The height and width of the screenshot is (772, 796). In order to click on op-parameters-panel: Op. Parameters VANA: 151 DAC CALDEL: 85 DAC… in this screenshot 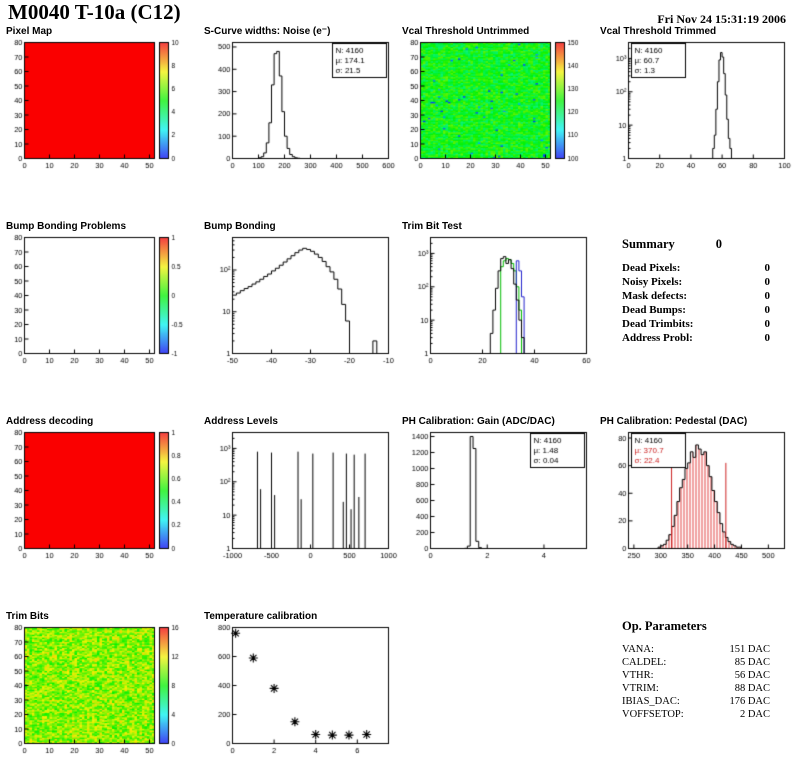, I will do `click(697, 691)`.